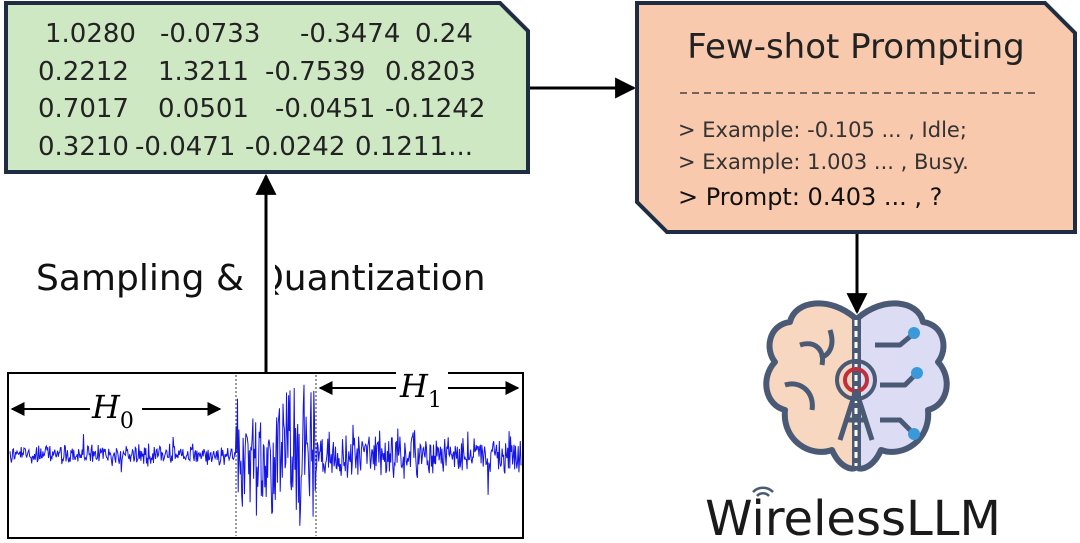 This screenshot has width=1080, height=543. What do you see at coordinates (83, 109) in the screenshot?
I see `matrix-cell: 0.7017` at bounding box center [83, 109].